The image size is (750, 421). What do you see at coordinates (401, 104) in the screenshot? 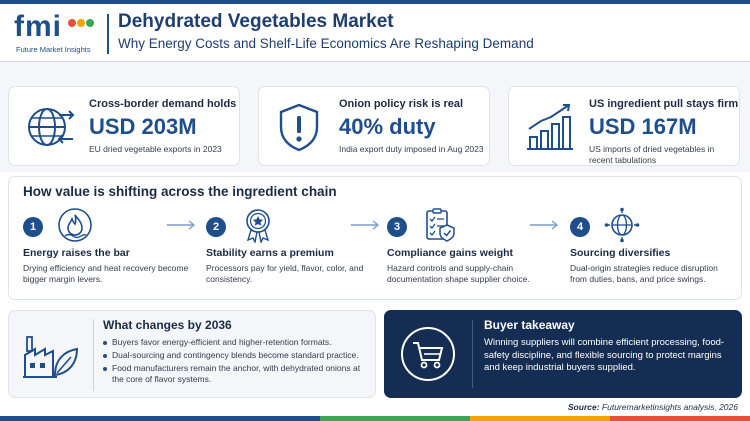
I see `stat-label: Onion policy risk is real` at bounding box center [401, 104].